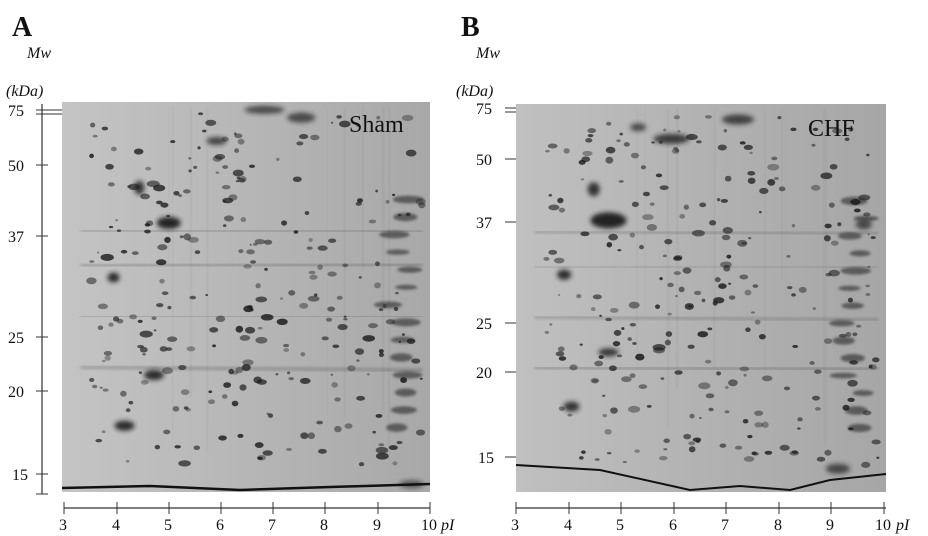  What do you see at coordinates (16, 166) in the screenshot?
I see `panel-a-mw-tick: 50` at bounding box center [16, 166].